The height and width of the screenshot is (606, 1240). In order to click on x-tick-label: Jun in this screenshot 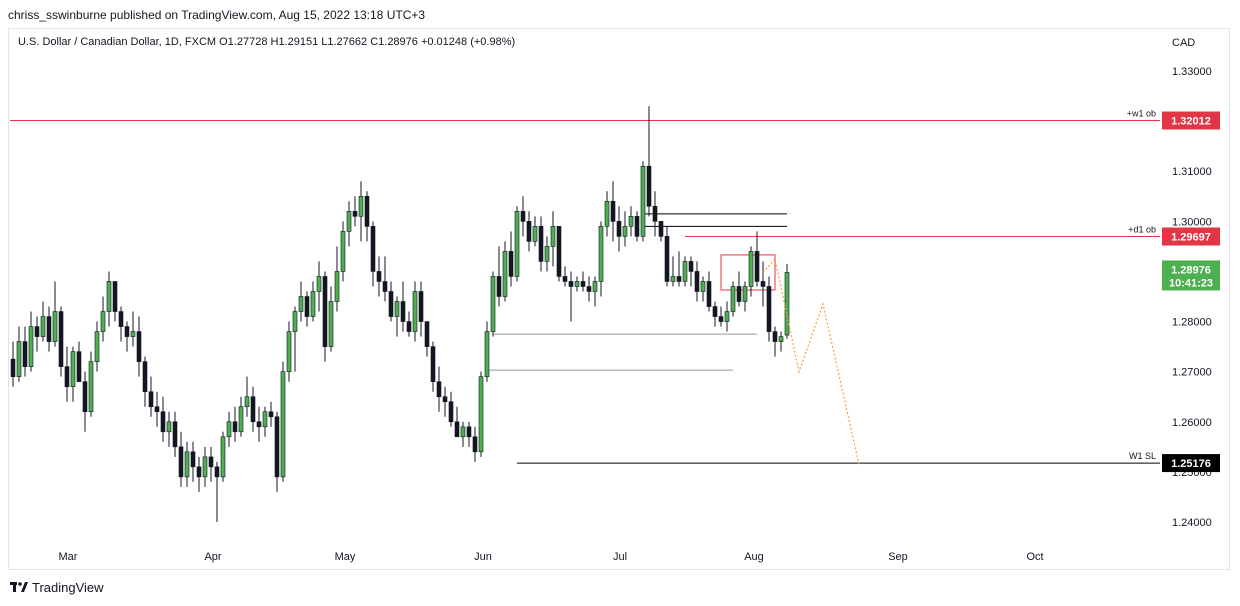, I will do `click(483, 557)`.